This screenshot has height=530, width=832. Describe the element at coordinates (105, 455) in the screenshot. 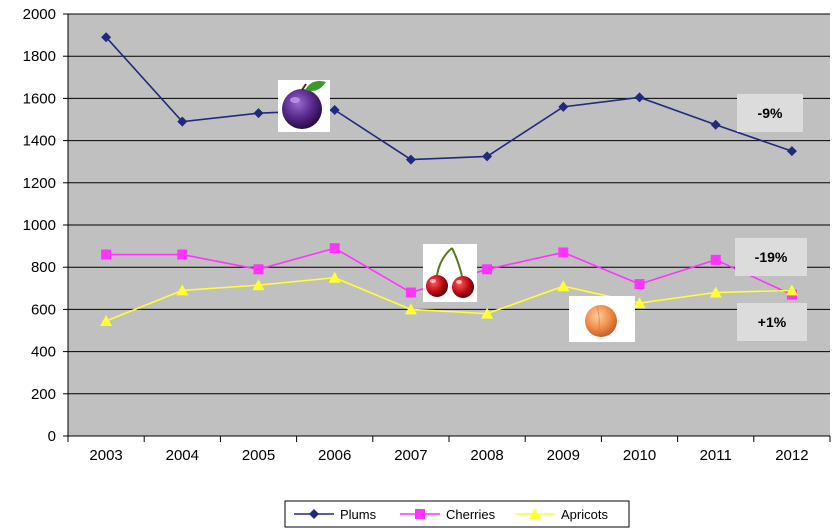

I see `x-tick-label: 2003` at that location.